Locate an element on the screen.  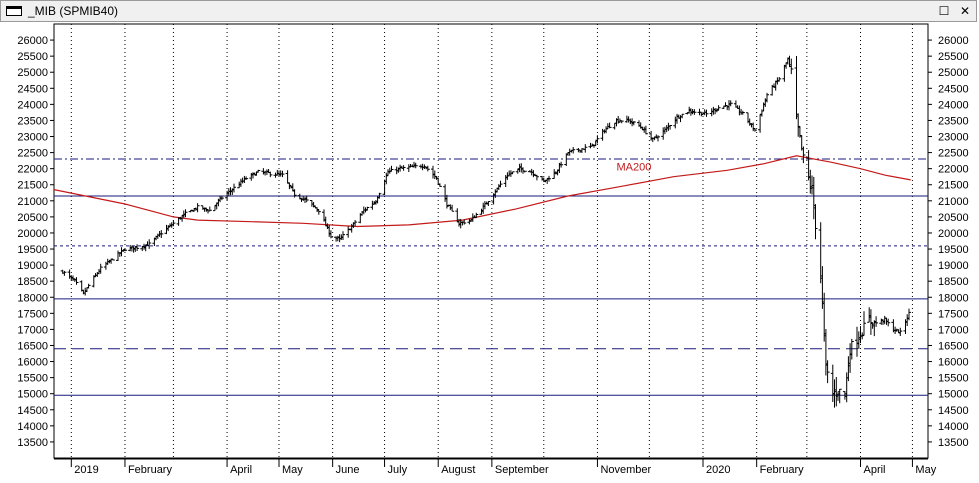
y-tick-label-right: 14500 is located at coordinates (953, 411).